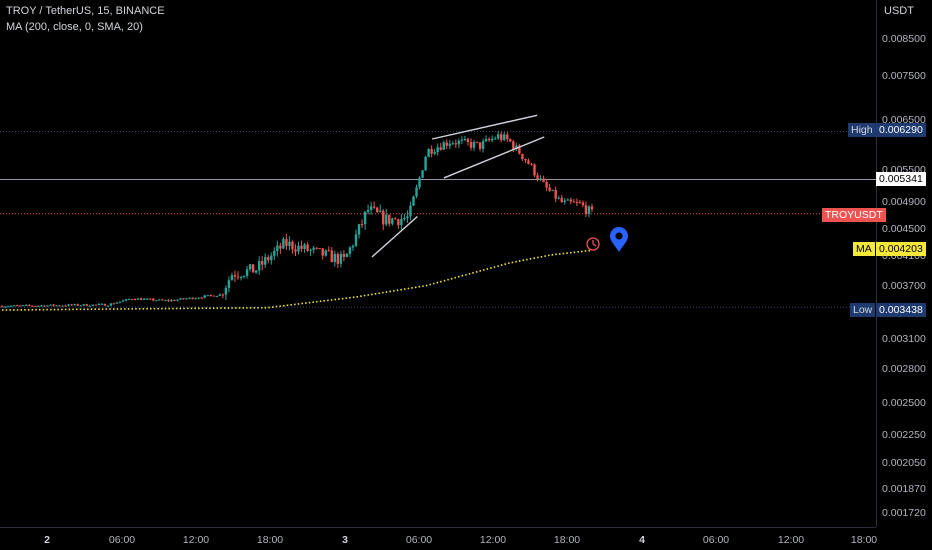 This screenshot has height=550, width=932. What do you see at coordinates (47, 540) in the screenshot?
I see `date-tick-label: 2` at bounding box center [47, 540].